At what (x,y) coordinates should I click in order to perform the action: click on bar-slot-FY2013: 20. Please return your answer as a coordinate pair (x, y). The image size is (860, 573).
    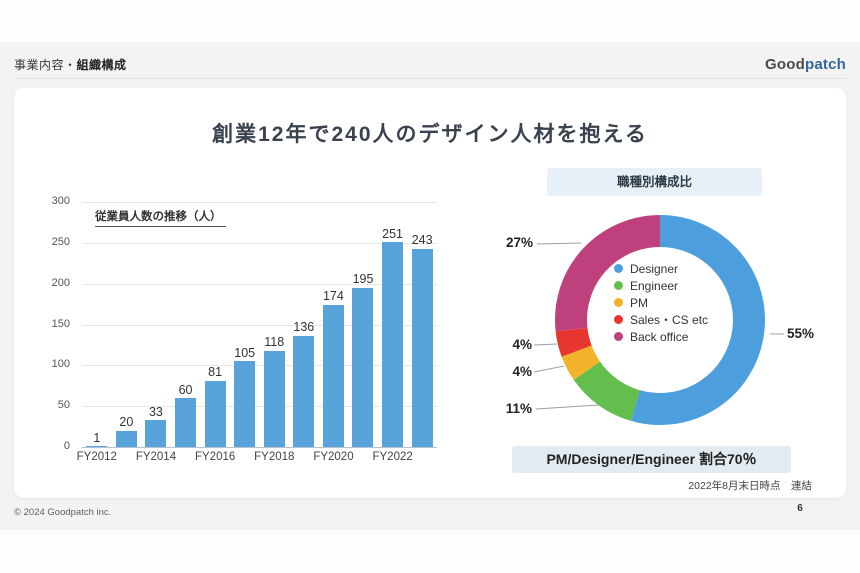
    Looking at the image, I should click on (127, 324).